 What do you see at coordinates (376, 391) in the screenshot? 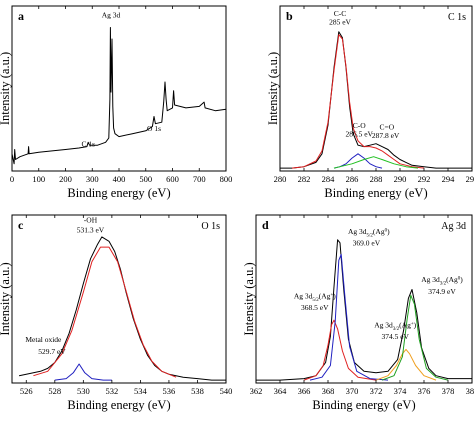
I see `x-tick-label: 372` at bounding box center [376, 391].